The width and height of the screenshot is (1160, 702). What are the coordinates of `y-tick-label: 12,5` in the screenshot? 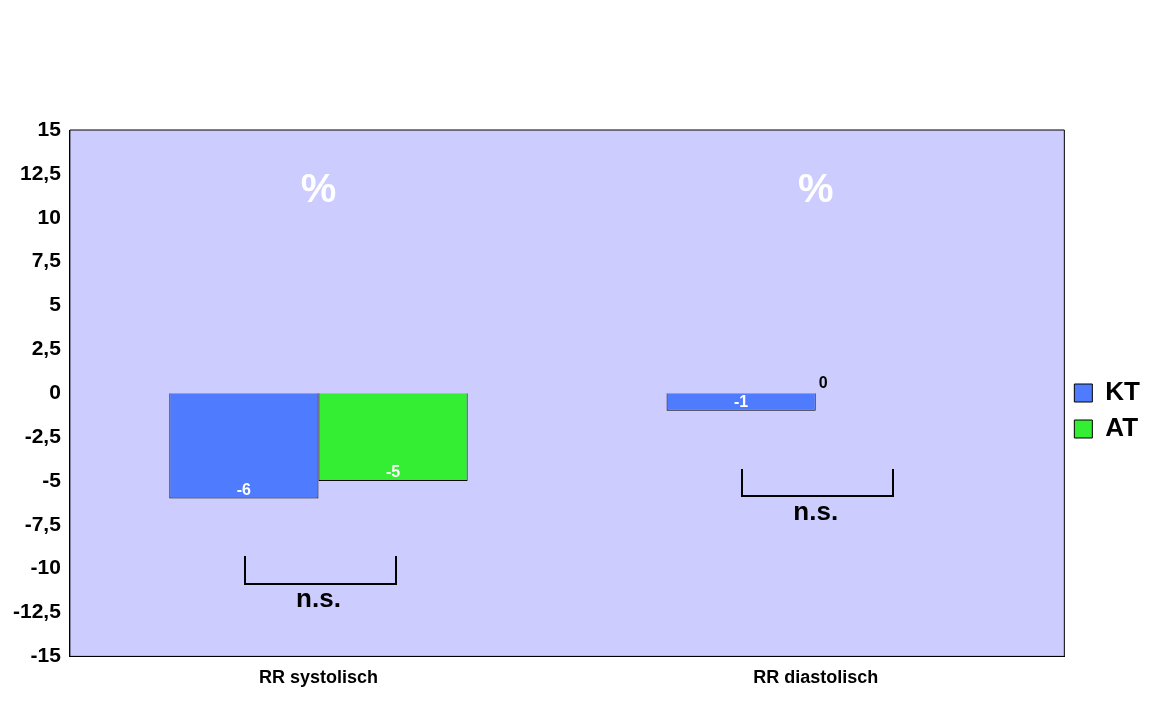 It's located at (40, 172).